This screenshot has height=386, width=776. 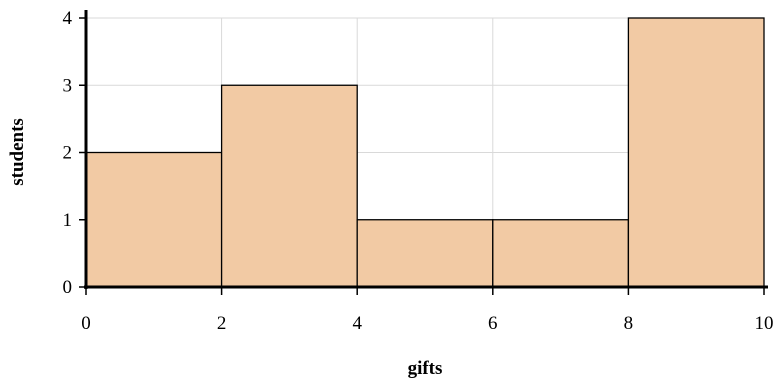 What do you see at coordinates (222, 323) in the screenshot?
I see `x-tick-label: 2` at bounding box center [222, 323].